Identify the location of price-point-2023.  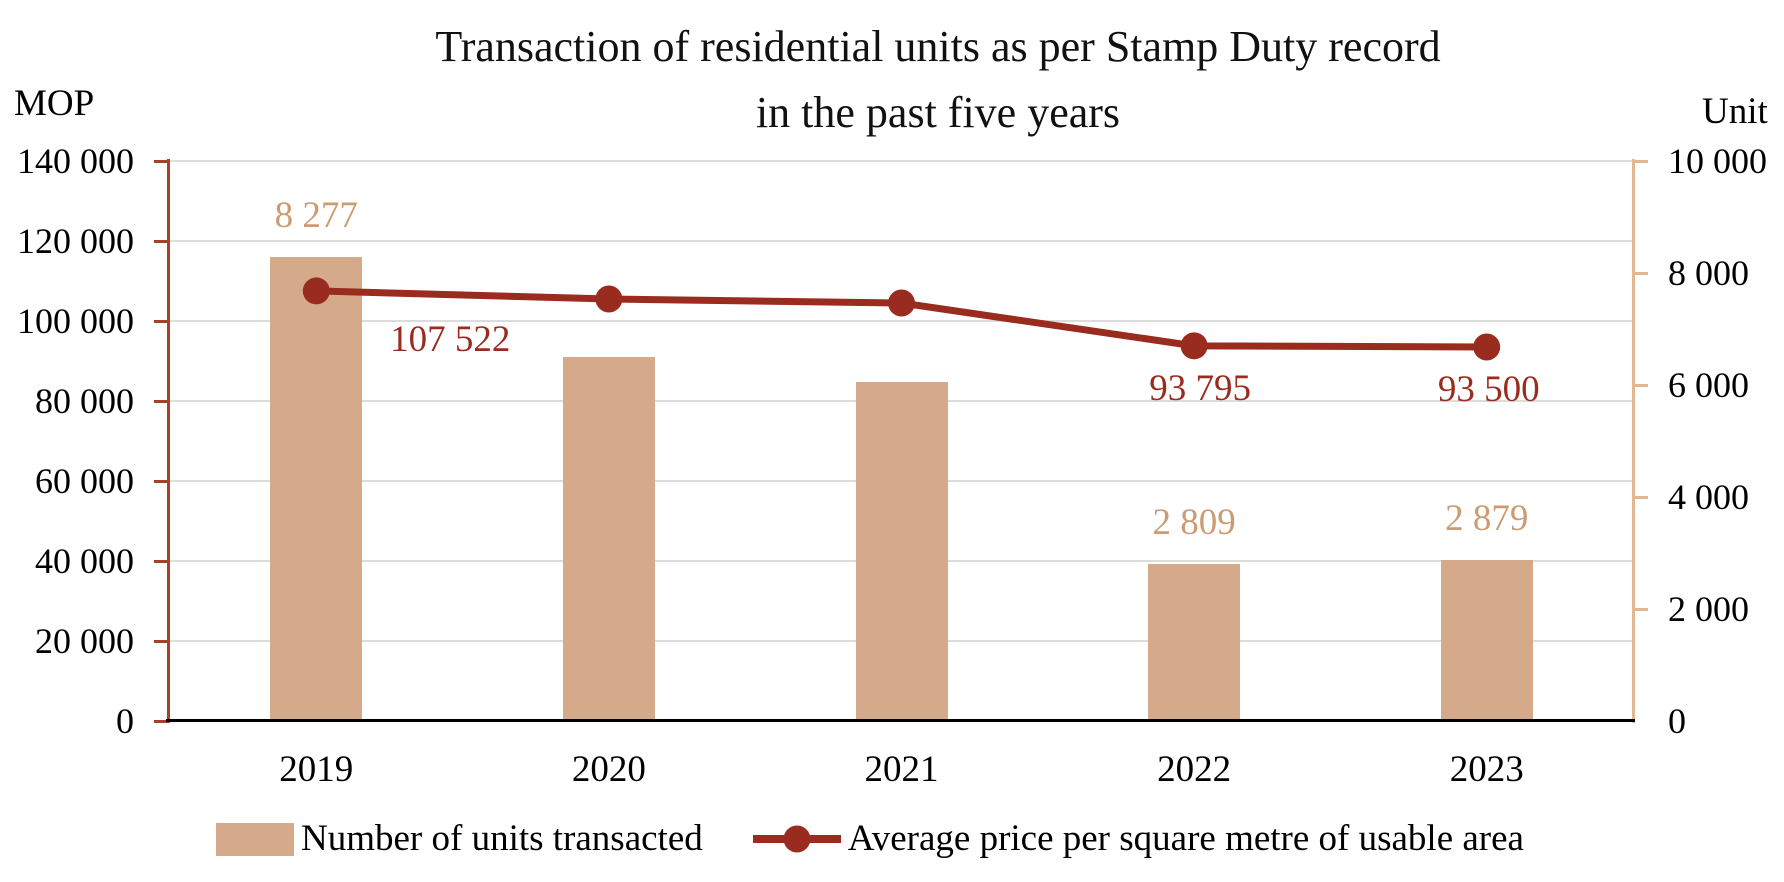
(1487, 347).